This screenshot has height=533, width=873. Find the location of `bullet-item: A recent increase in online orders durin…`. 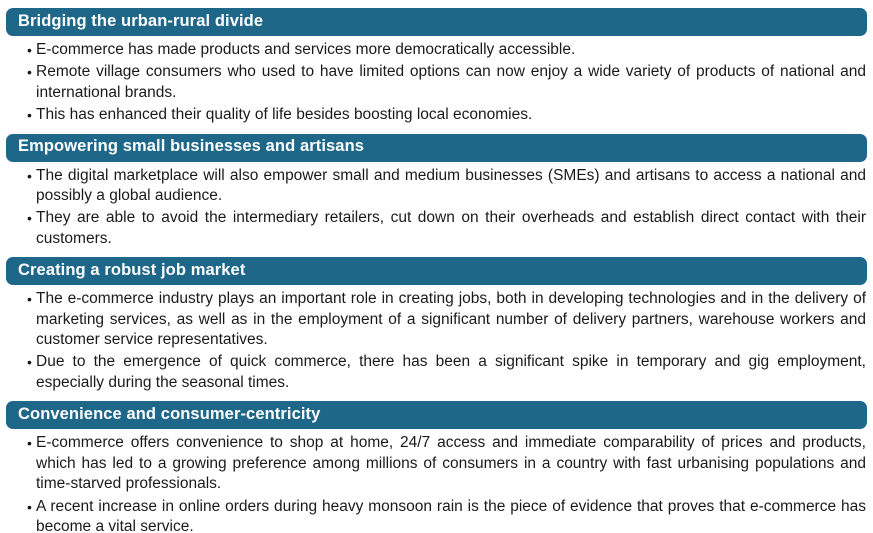

bullet-item: A recent increase in online orders durin… is located at coordinates (446, 515).